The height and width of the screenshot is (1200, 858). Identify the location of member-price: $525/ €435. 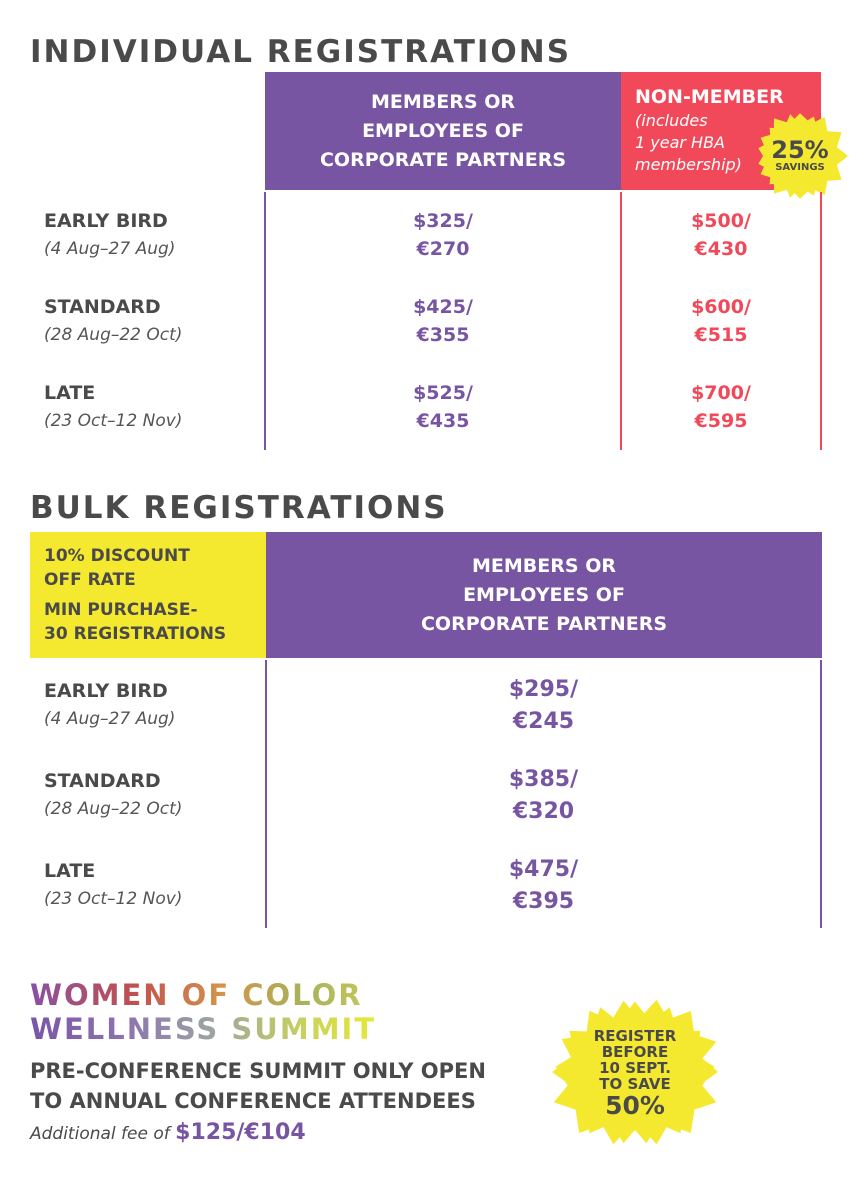
(443, 407).